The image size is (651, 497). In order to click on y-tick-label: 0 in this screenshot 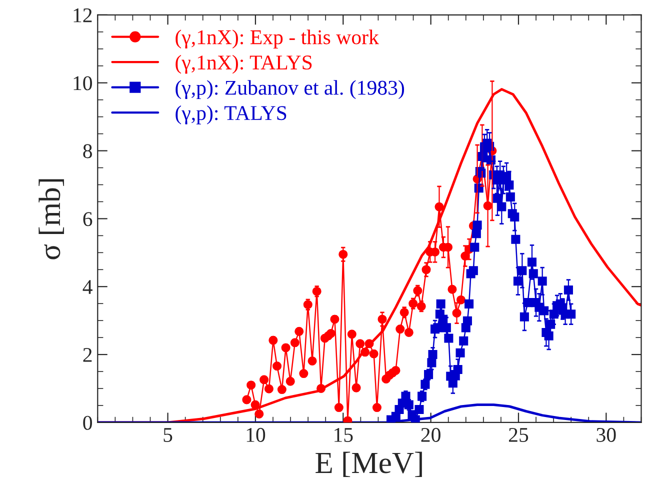, I will do `click(87, 423)`.